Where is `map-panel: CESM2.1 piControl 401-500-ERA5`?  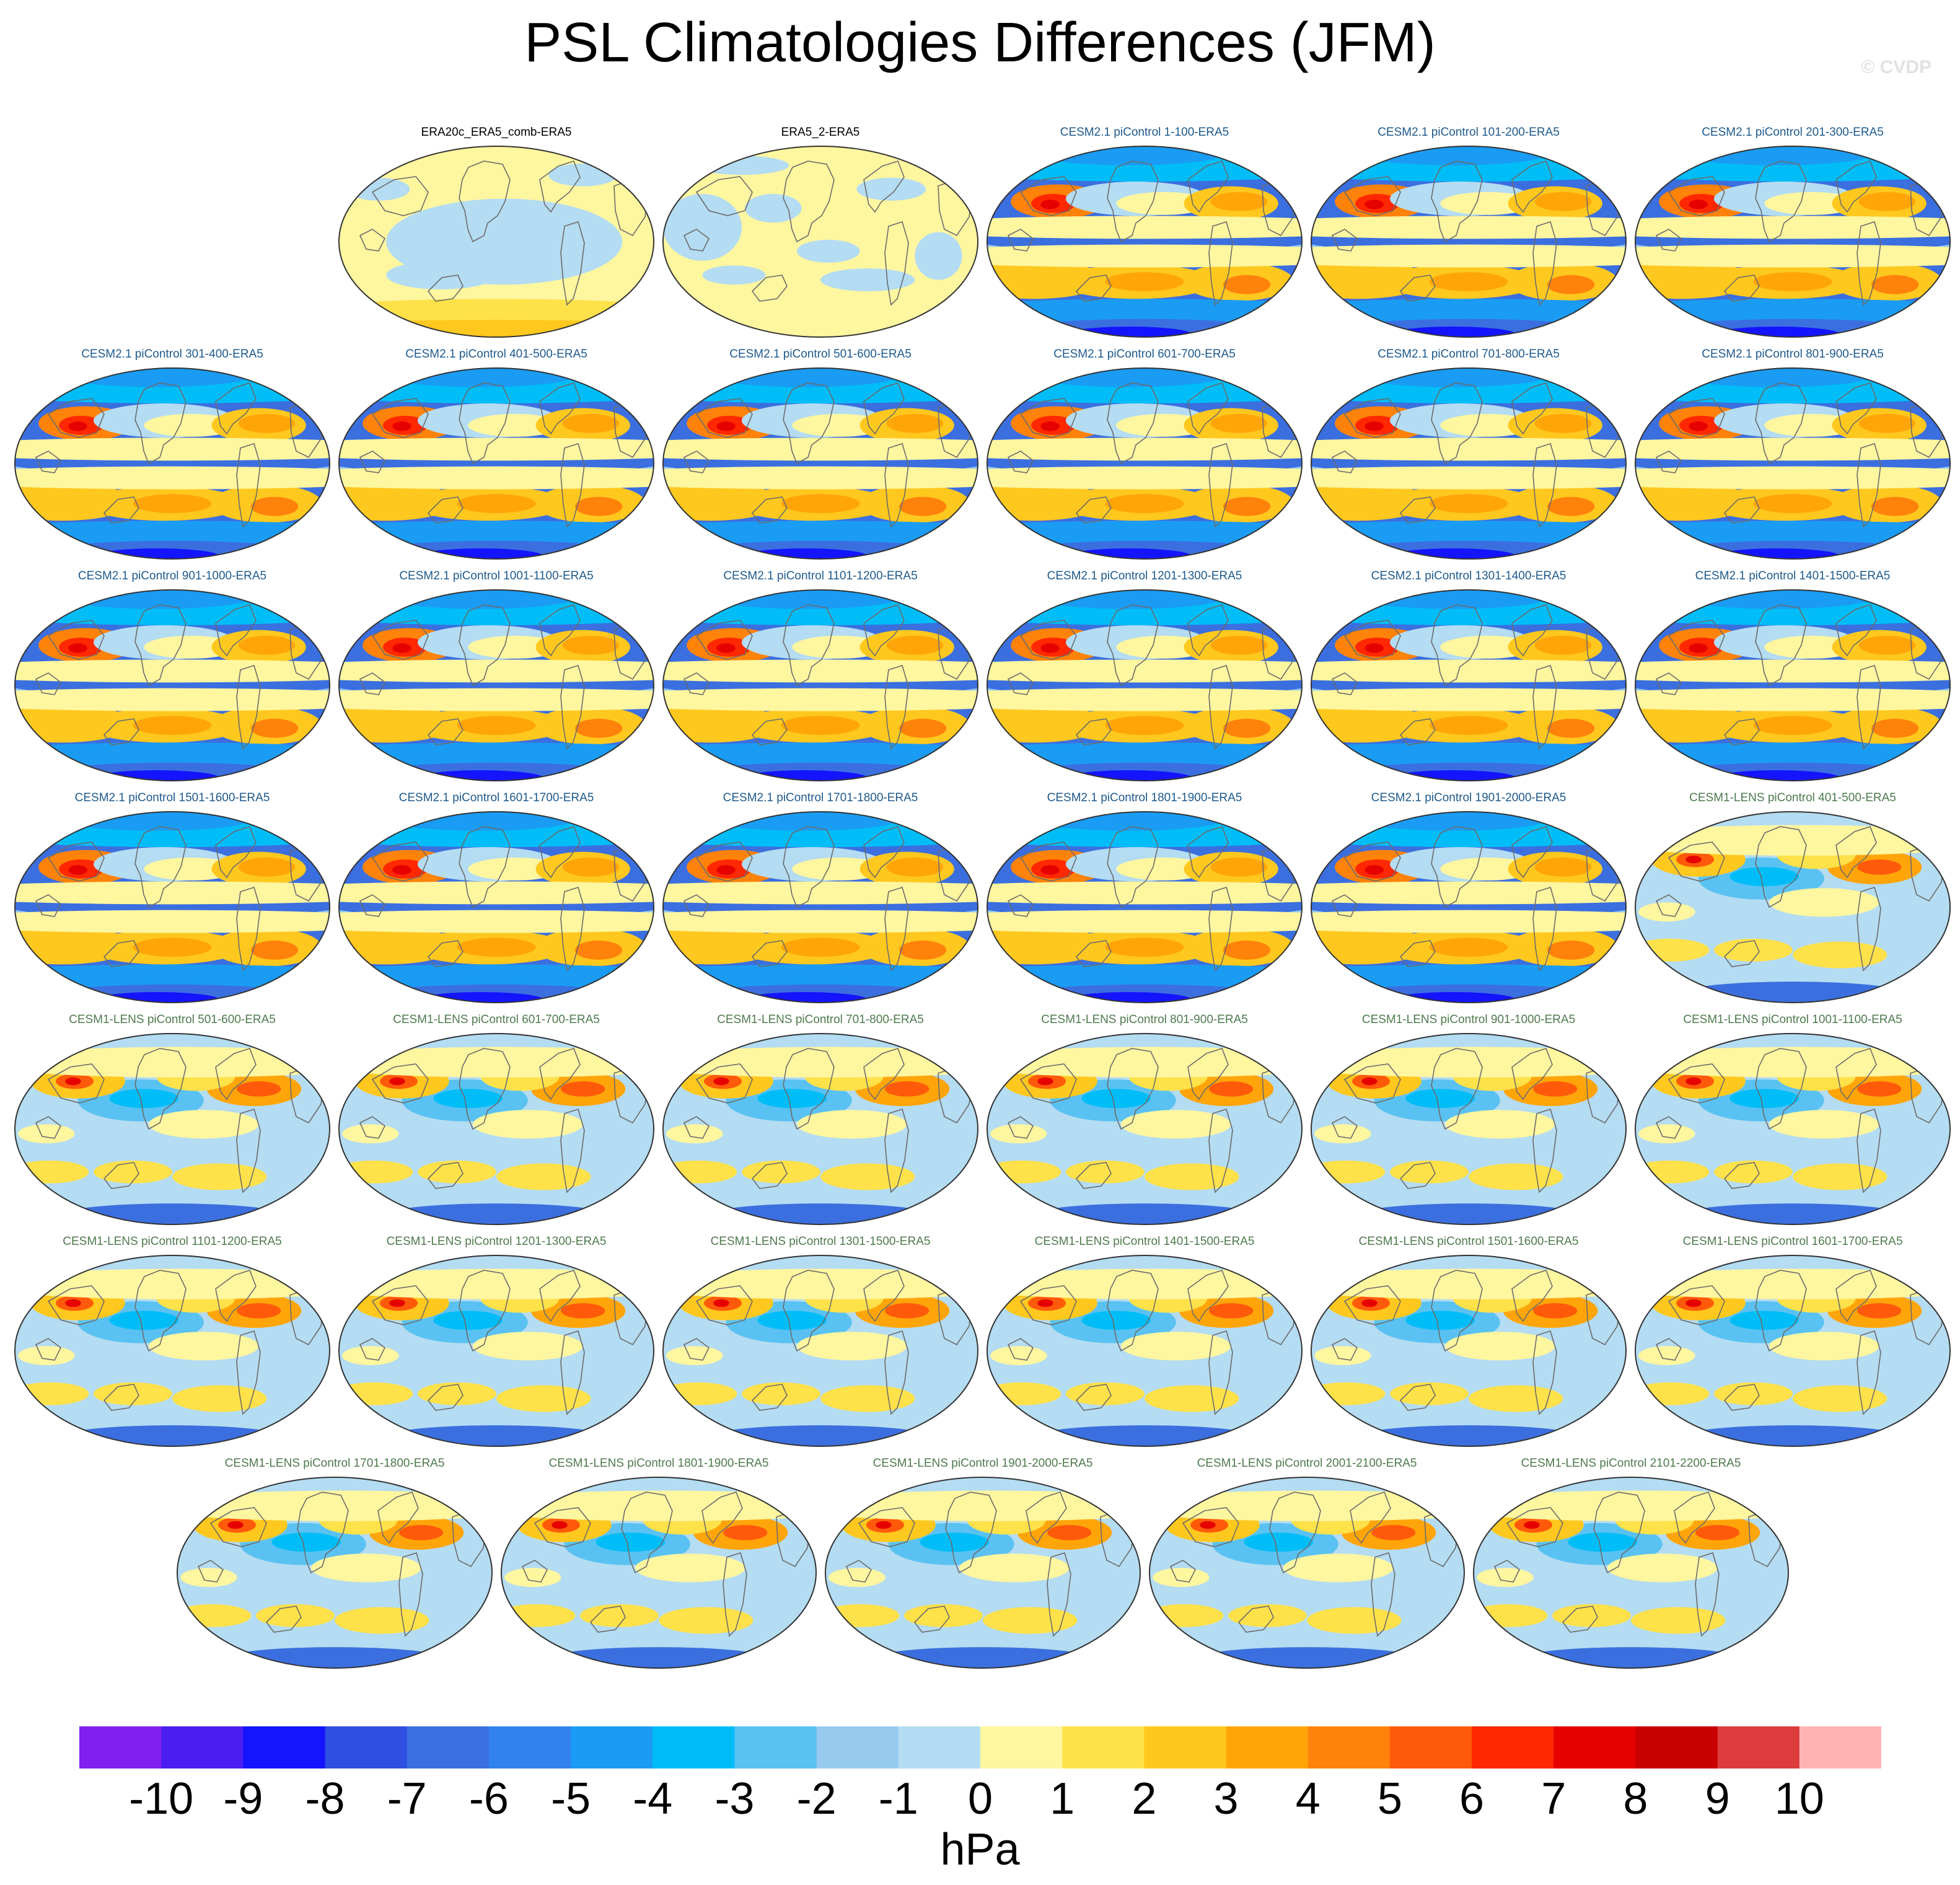 map-panel: CESM2.1 piControl 401-500-ERA5 is located at coordinates (496, 453).